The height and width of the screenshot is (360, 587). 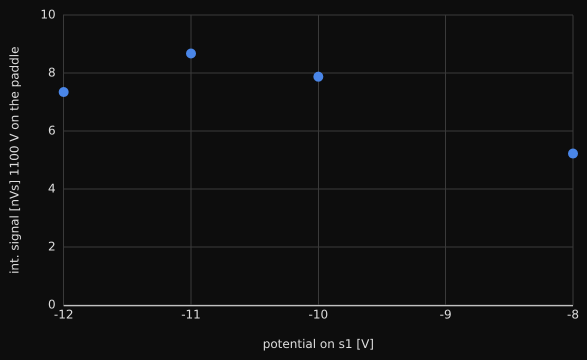 What do you see at coordinates (48, 14) in the screenshot?
I see `y-tick-label: 10` at bounding box center [48, 14].